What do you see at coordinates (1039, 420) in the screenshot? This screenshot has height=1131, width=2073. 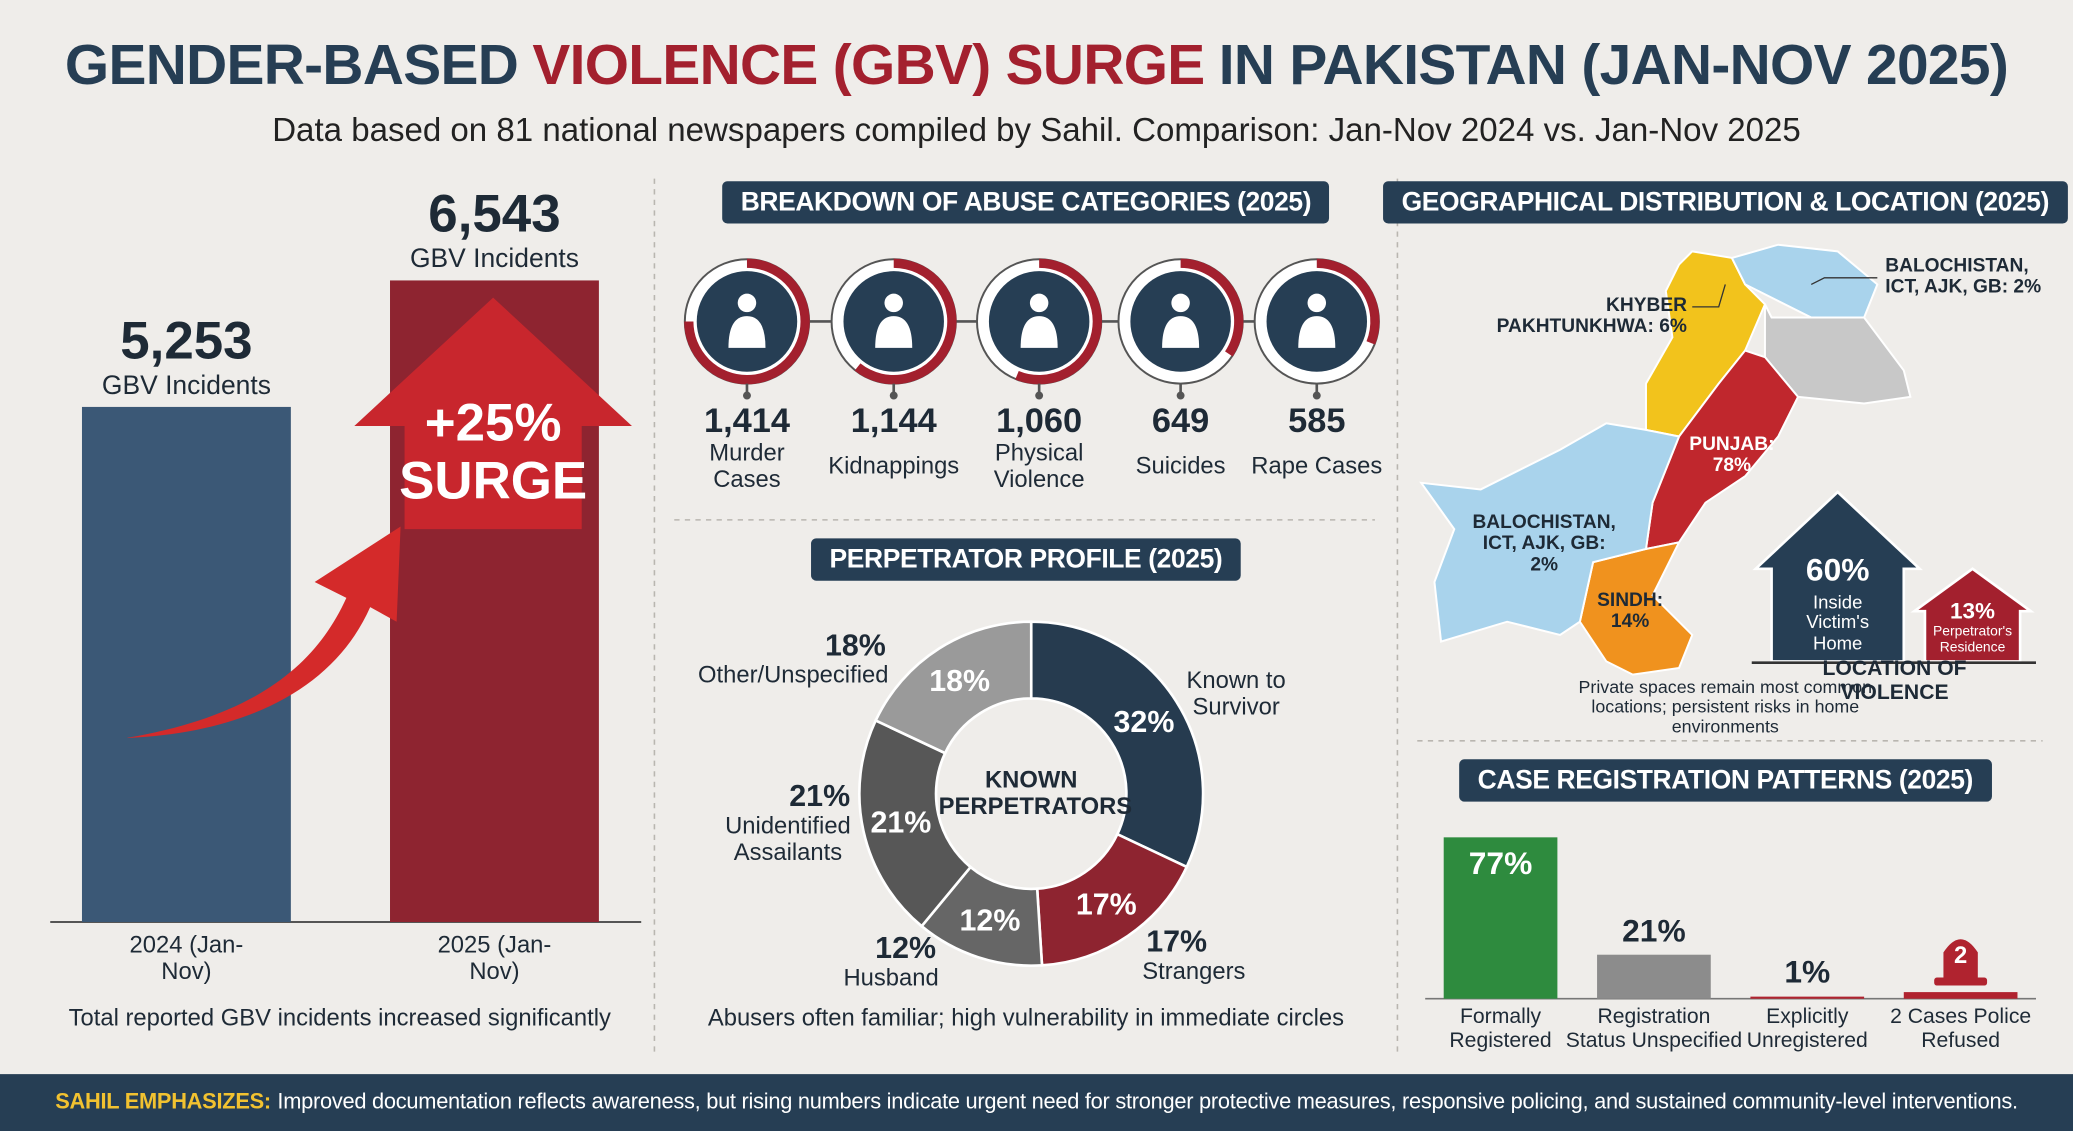 I see `value-label: 1,060` at bounding box center [1039, 420].